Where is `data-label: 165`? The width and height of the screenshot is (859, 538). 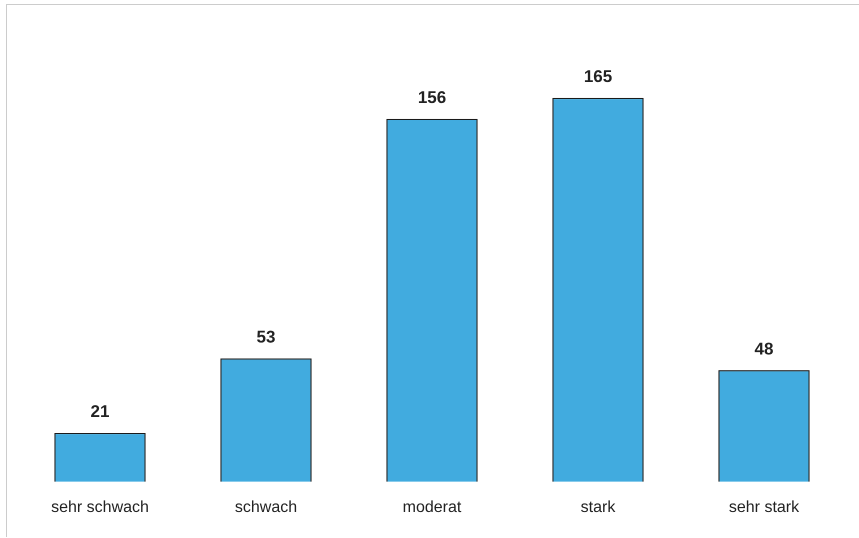 data-label: 165 is located at coordinates (598, 76).